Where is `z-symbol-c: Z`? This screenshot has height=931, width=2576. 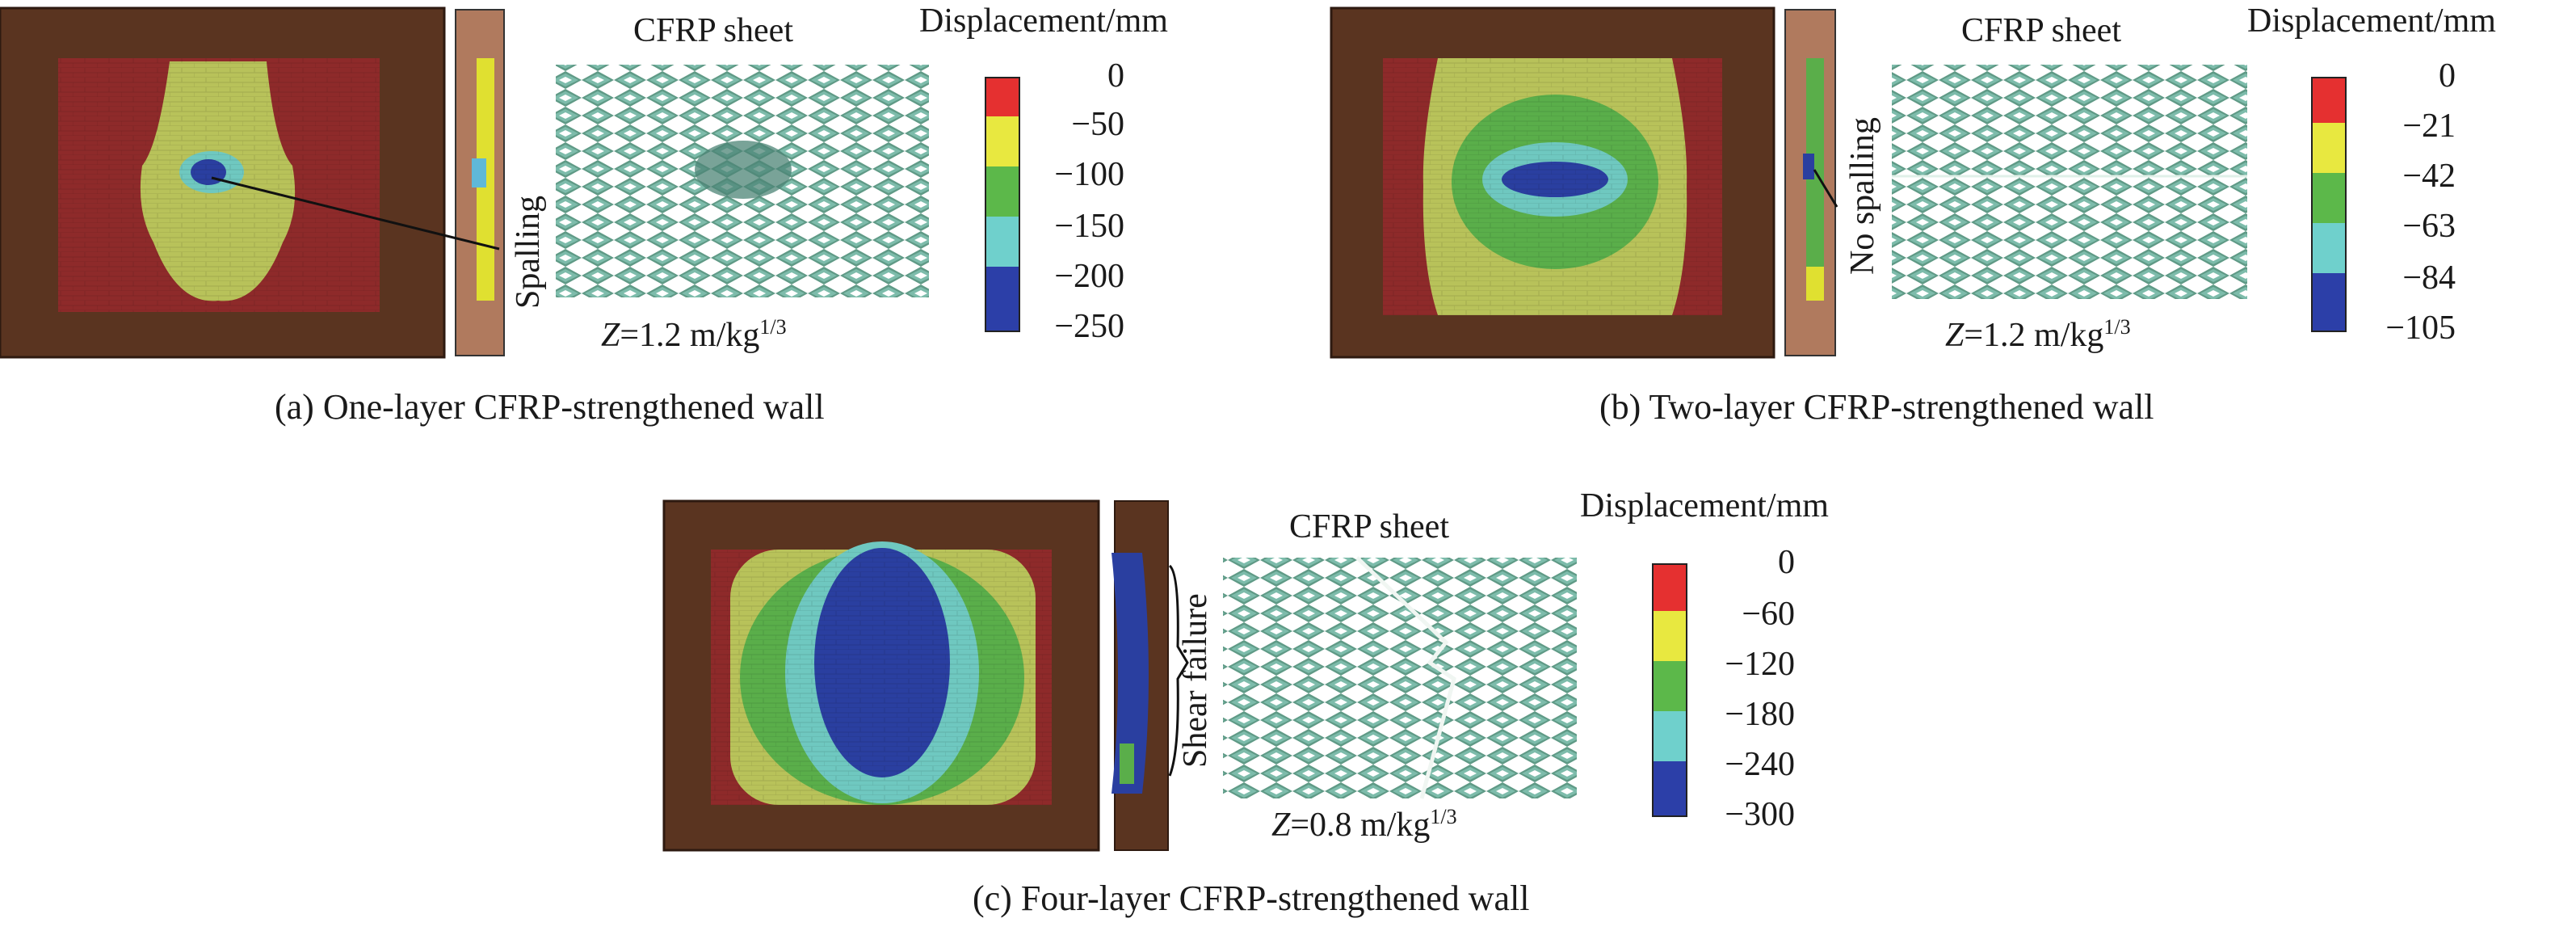 z-symbol-c: Z is located at coordinates (1281, 825).